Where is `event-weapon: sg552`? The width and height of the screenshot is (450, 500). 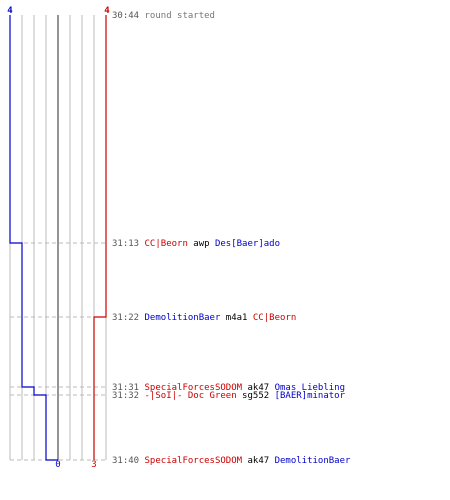
event-weapon: sg552 is located at coordinates (256, 396).